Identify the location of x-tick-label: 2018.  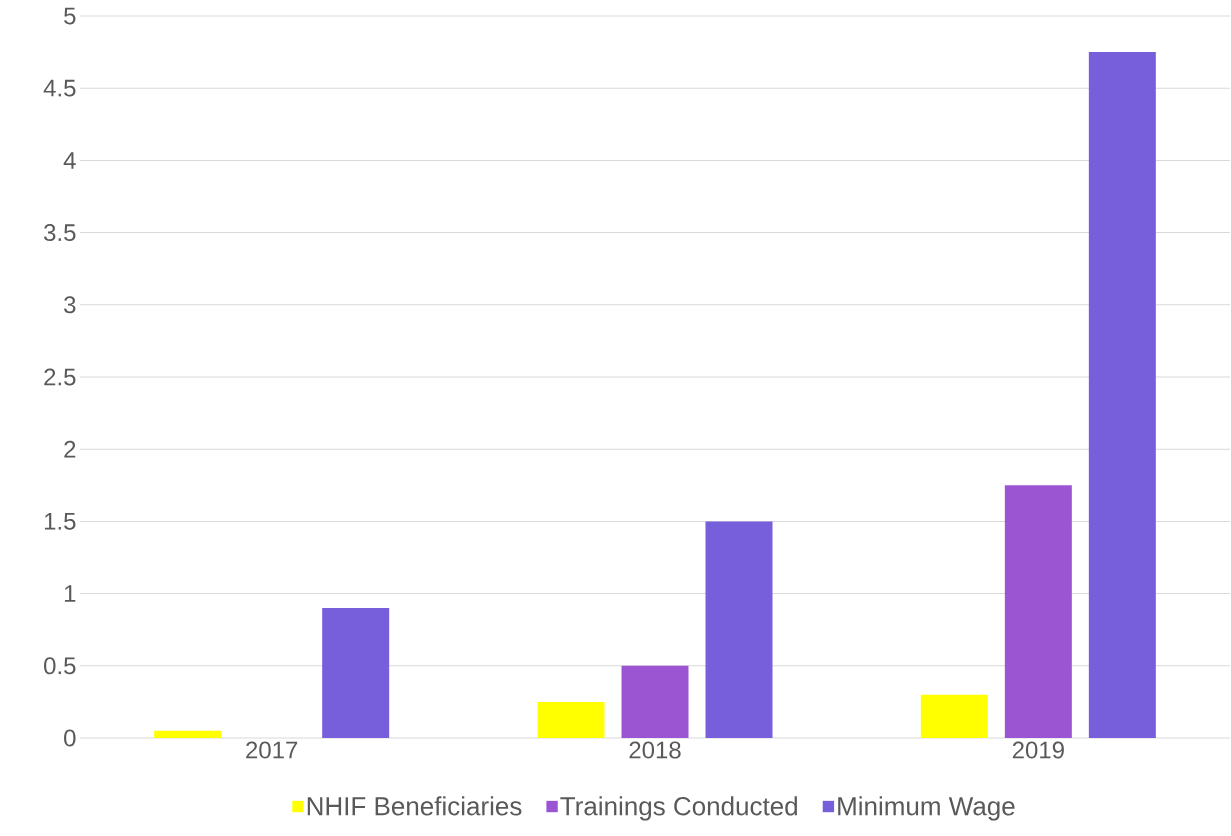
(655, 750).